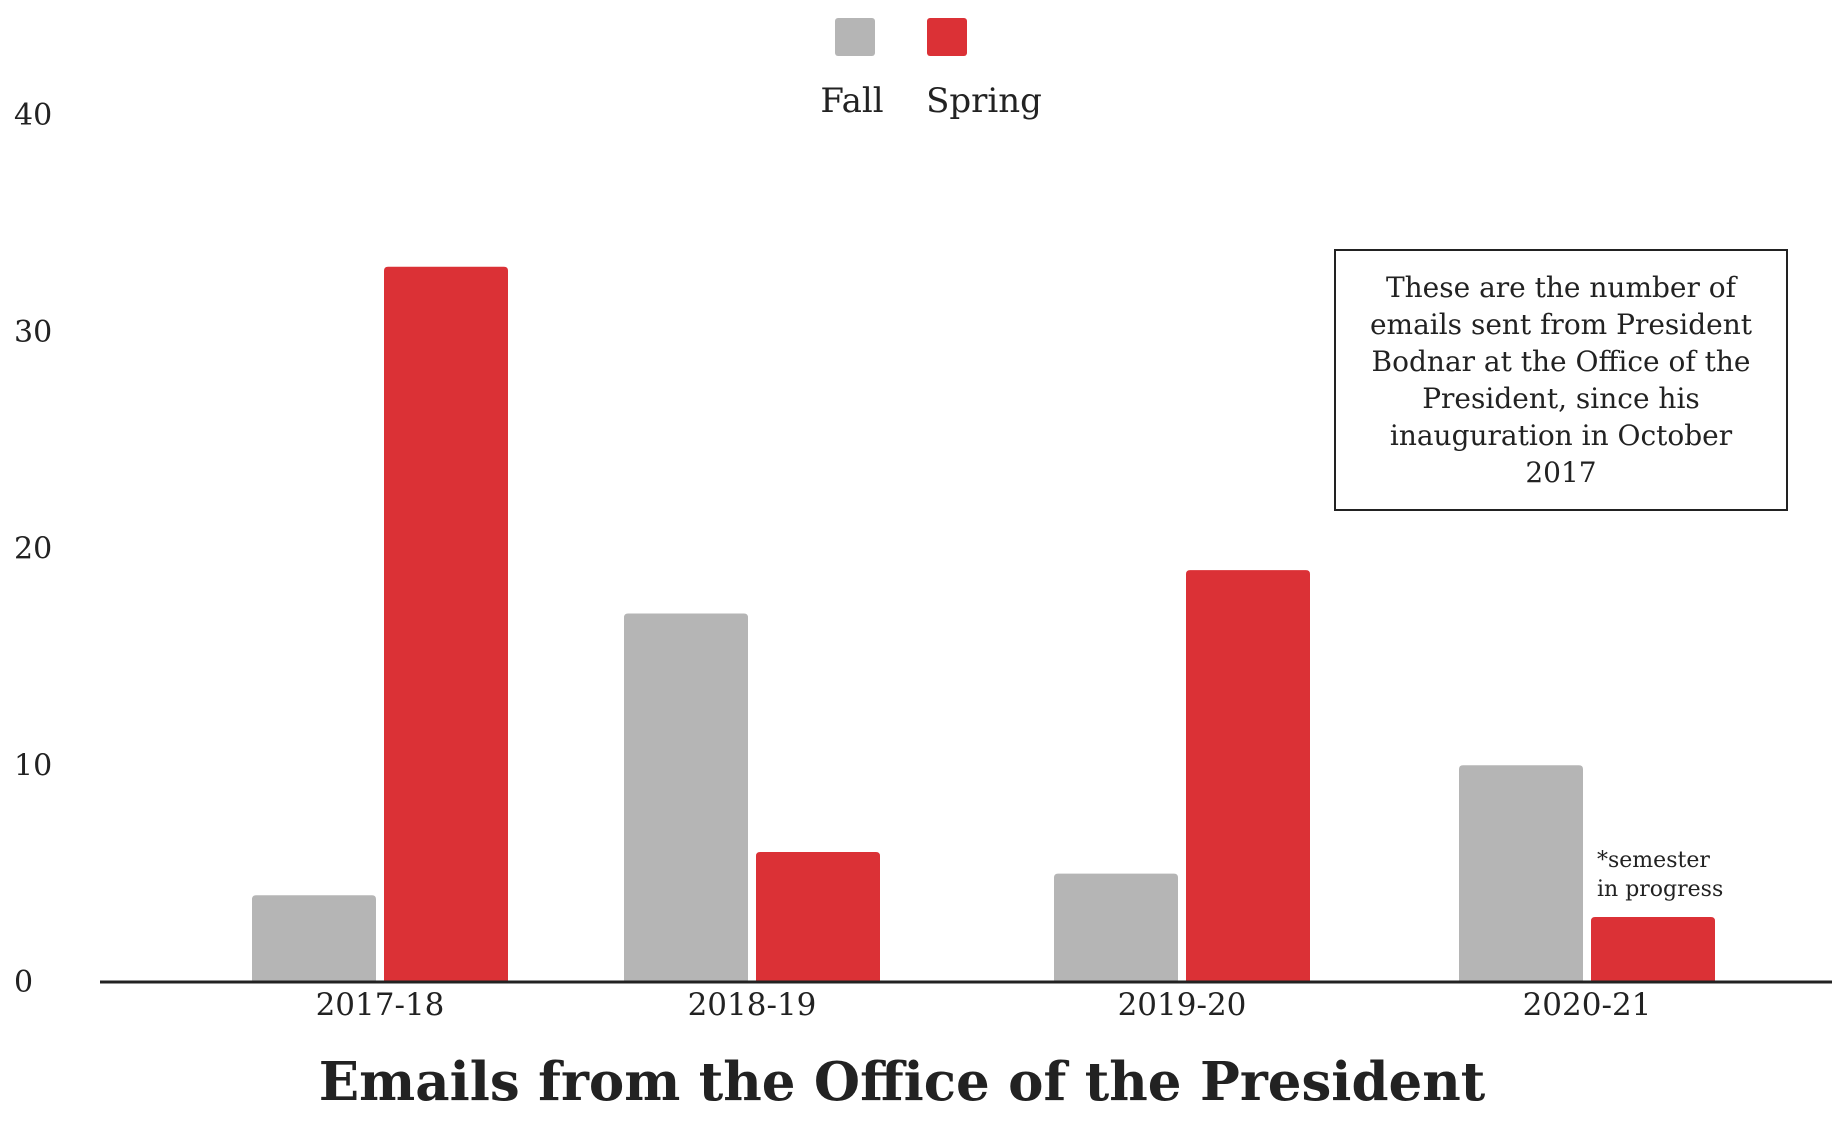 Image resolution: width=1844 pixels, height=1124 pixels. What do you see at coordinates (1587, 1005) in the screenshot?
I see `x-tick-label-2020-21: 2020-21` at bounding box center [1587, 1005].